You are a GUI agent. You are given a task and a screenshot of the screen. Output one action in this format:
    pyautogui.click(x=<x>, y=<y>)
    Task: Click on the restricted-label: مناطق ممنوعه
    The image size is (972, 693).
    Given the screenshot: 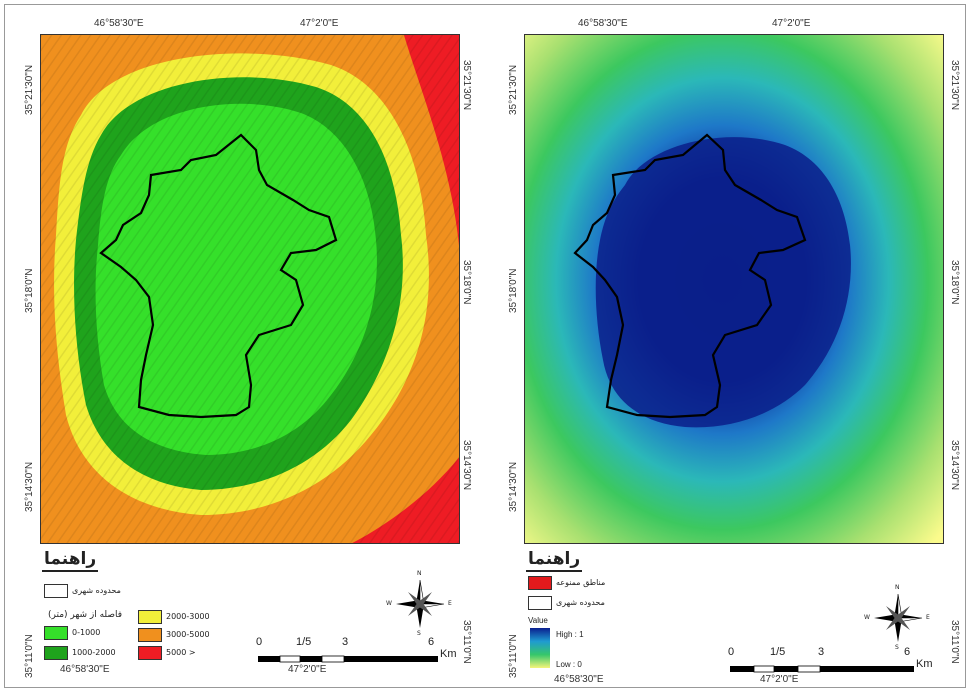 What is the action you would take?
    pyautogui.click(x=581, y=582)
    